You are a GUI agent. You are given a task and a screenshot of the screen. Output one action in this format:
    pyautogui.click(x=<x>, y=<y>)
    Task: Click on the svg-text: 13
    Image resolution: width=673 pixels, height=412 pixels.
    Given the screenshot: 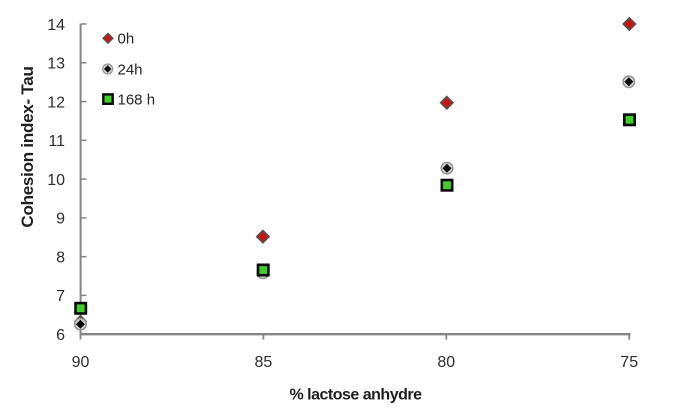 What is the action you would take?
    pyautogui.click(x=56, y=64)
    